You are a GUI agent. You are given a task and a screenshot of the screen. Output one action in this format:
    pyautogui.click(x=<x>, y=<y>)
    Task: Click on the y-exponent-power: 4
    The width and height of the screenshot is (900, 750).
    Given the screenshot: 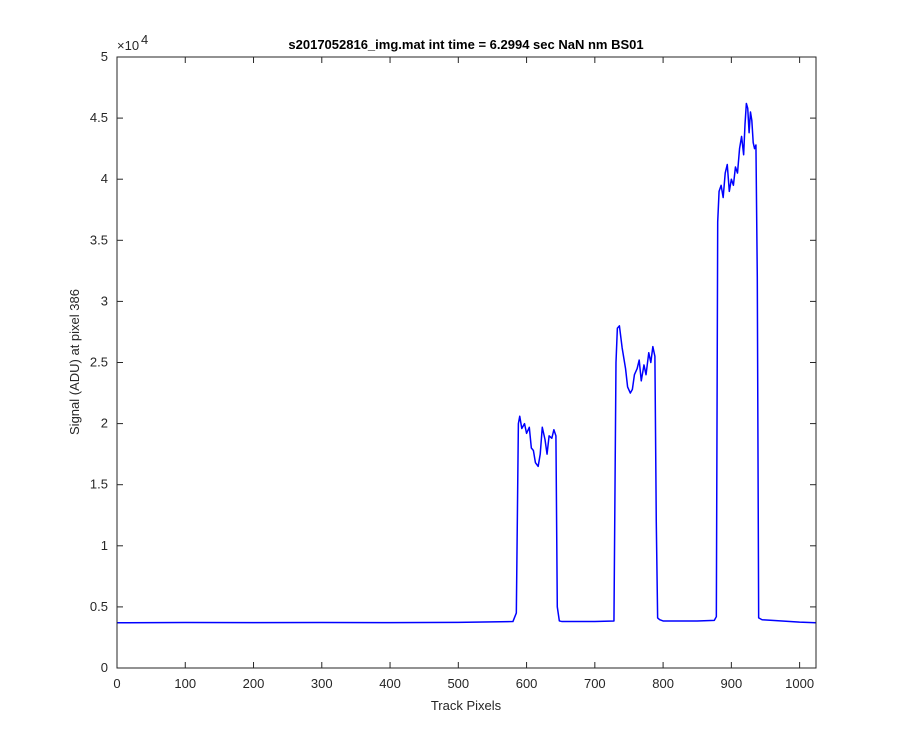 What is the action you would take?
    pyautogui.click(x=144, y=39)
    